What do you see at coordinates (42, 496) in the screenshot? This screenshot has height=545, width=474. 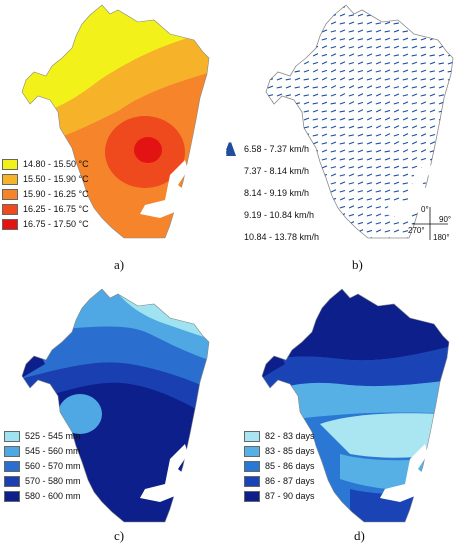 I see `legend-item: 580 - 600 mm` at bounding box center [42, 496].